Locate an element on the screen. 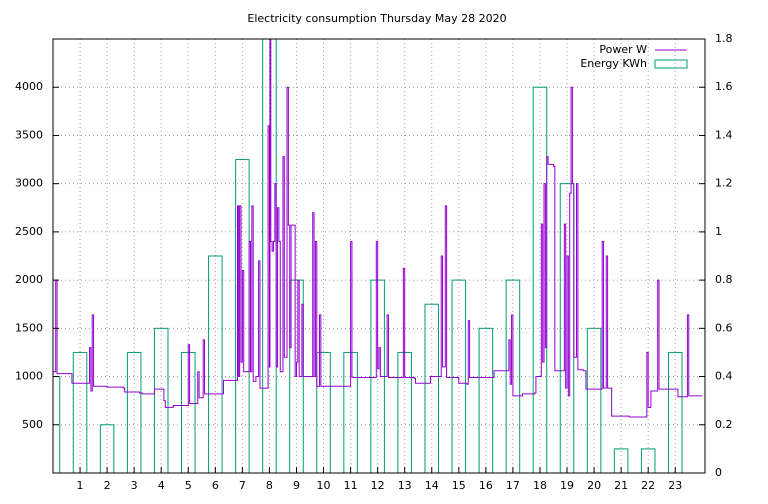 The width and height of the screenshot is (768, 504). x-tick-label: 21 is located at coordinates (621, 485).